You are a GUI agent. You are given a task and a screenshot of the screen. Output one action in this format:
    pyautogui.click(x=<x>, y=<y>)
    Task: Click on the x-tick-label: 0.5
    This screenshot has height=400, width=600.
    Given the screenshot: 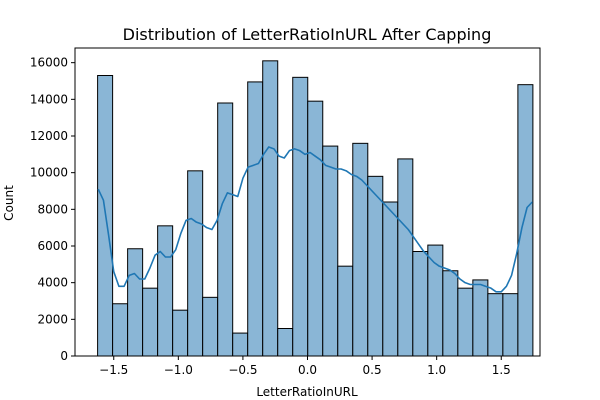 What is the action you would take?
    pyautogui.click(x=372, y=370)
    